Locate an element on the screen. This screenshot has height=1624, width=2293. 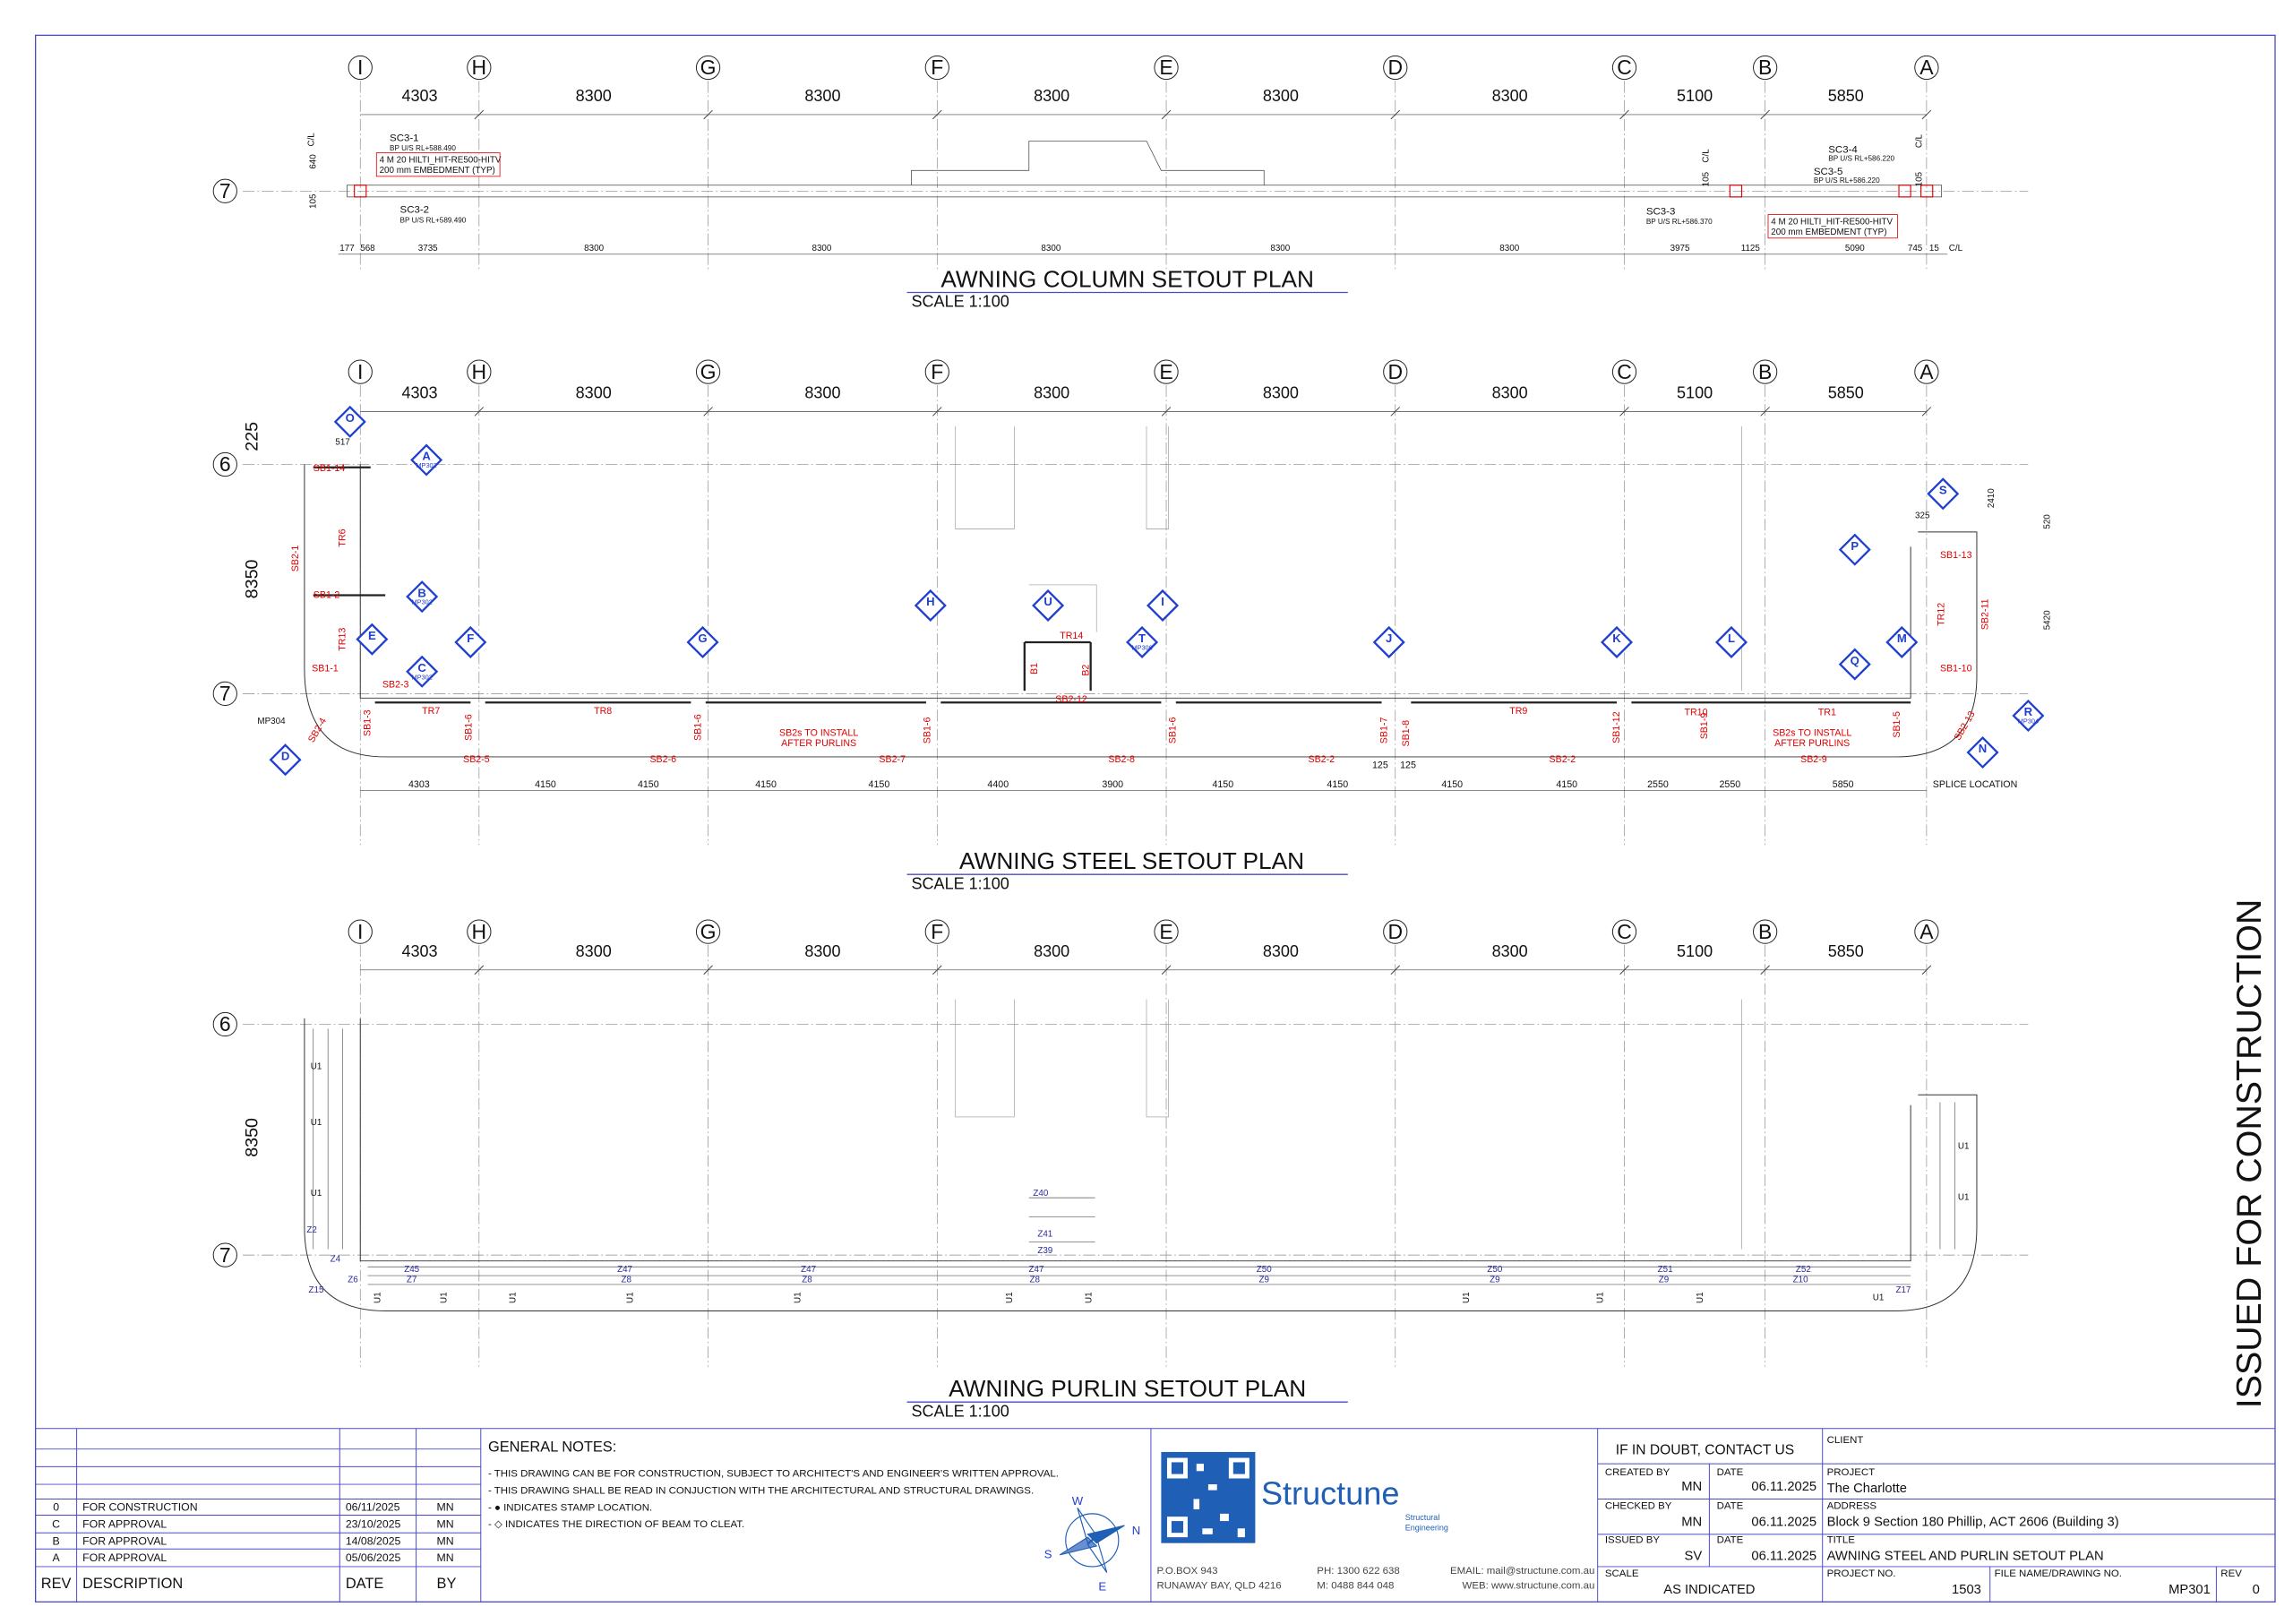
grid-label: 7 is located at coordinates (225, 693).